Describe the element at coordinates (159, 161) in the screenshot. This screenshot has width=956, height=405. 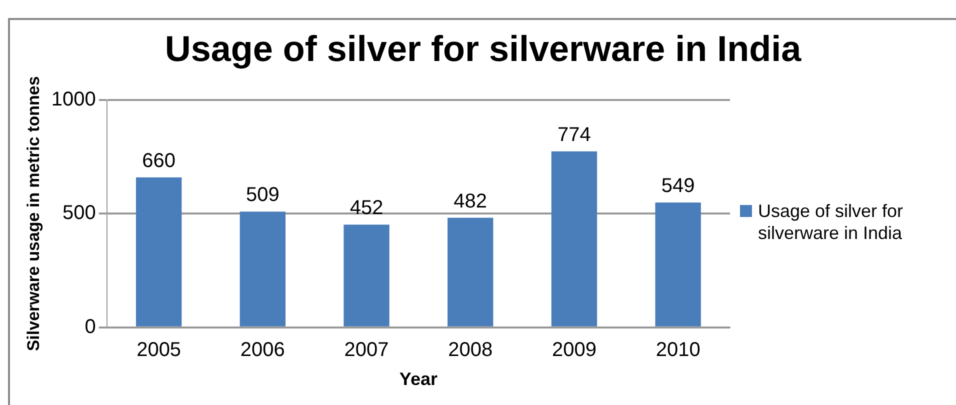
I see `data-label: 660` at that location.